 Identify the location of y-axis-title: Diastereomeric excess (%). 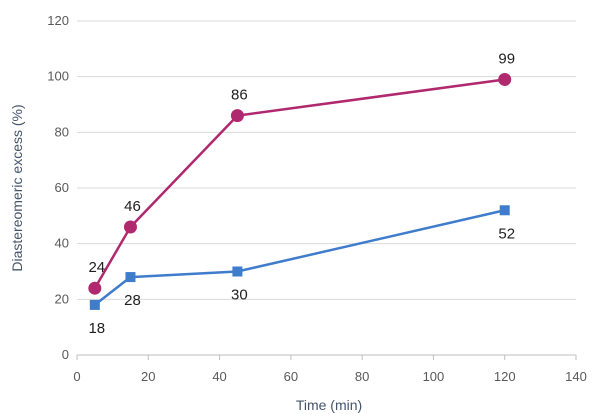
(17, 187).